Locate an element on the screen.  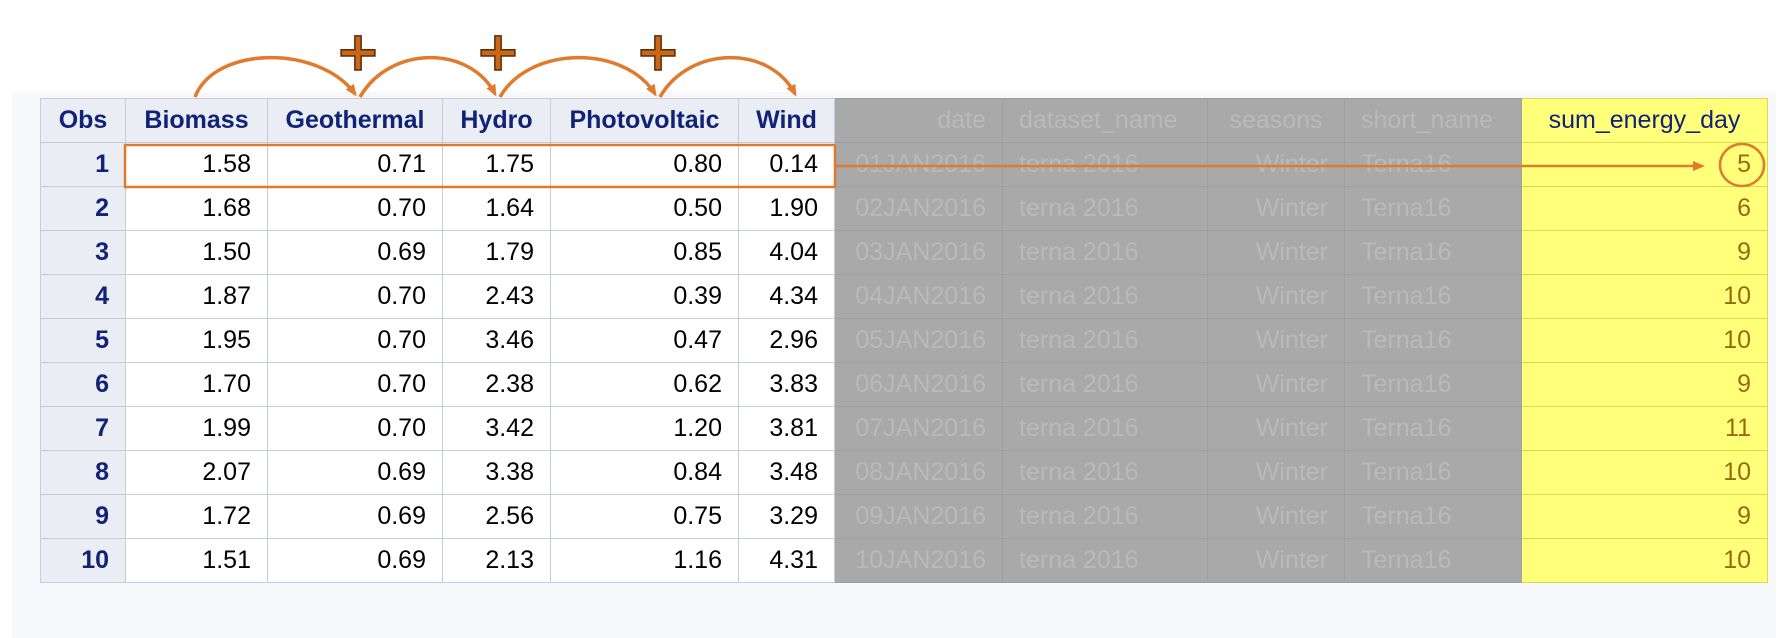
cell-biomass: 2.07 is located at coordinates (196, 472).